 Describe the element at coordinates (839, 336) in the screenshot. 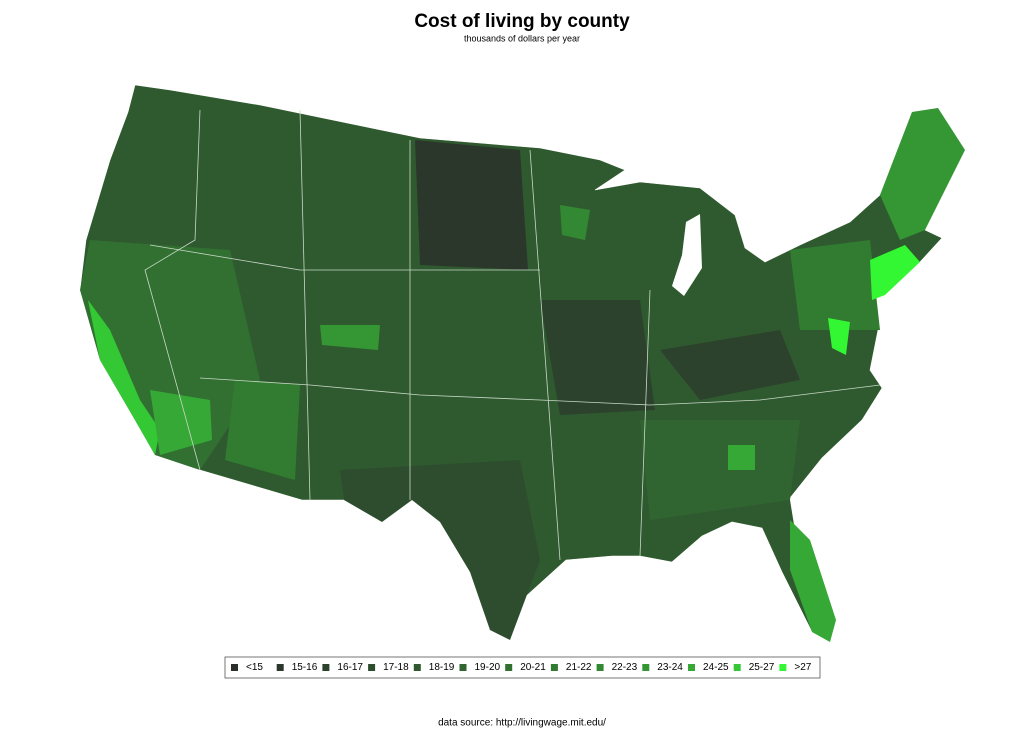

I see `region-dc-area` at that location.